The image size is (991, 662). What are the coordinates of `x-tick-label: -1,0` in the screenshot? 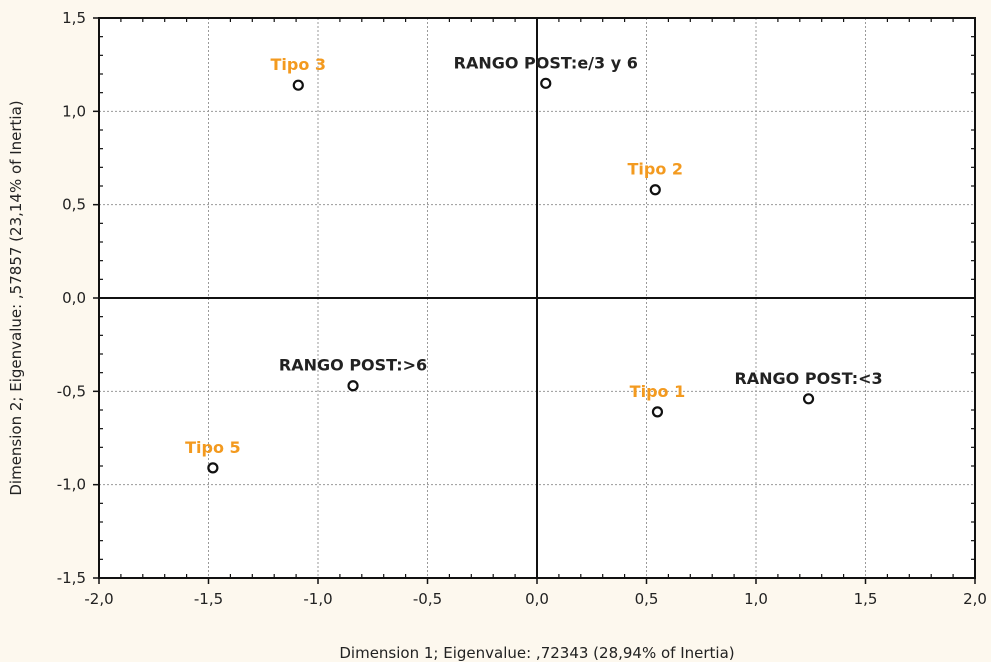 It's located at (317, 599).